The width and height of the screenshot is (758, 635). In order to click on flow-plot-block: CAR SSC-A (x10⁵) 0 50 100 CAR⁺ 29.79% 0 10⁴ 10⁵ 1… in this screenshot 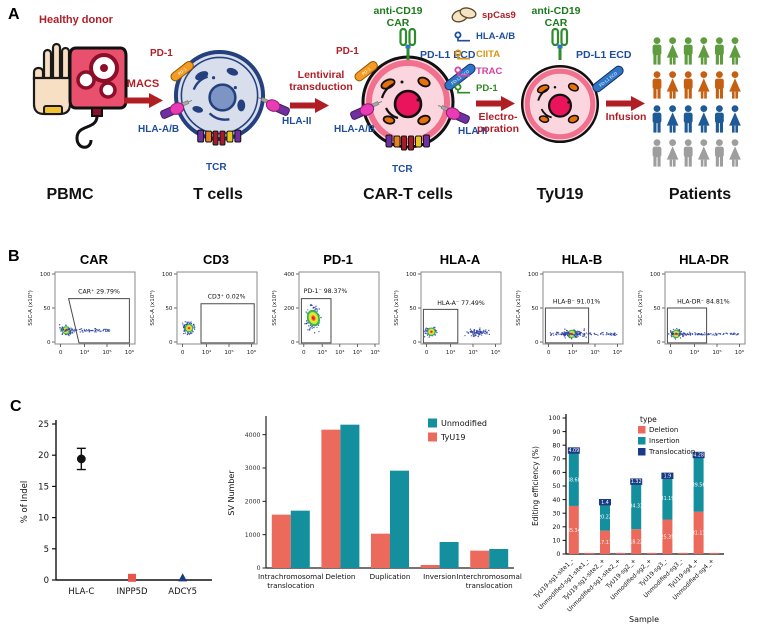, I will do `click(81, 314)`.